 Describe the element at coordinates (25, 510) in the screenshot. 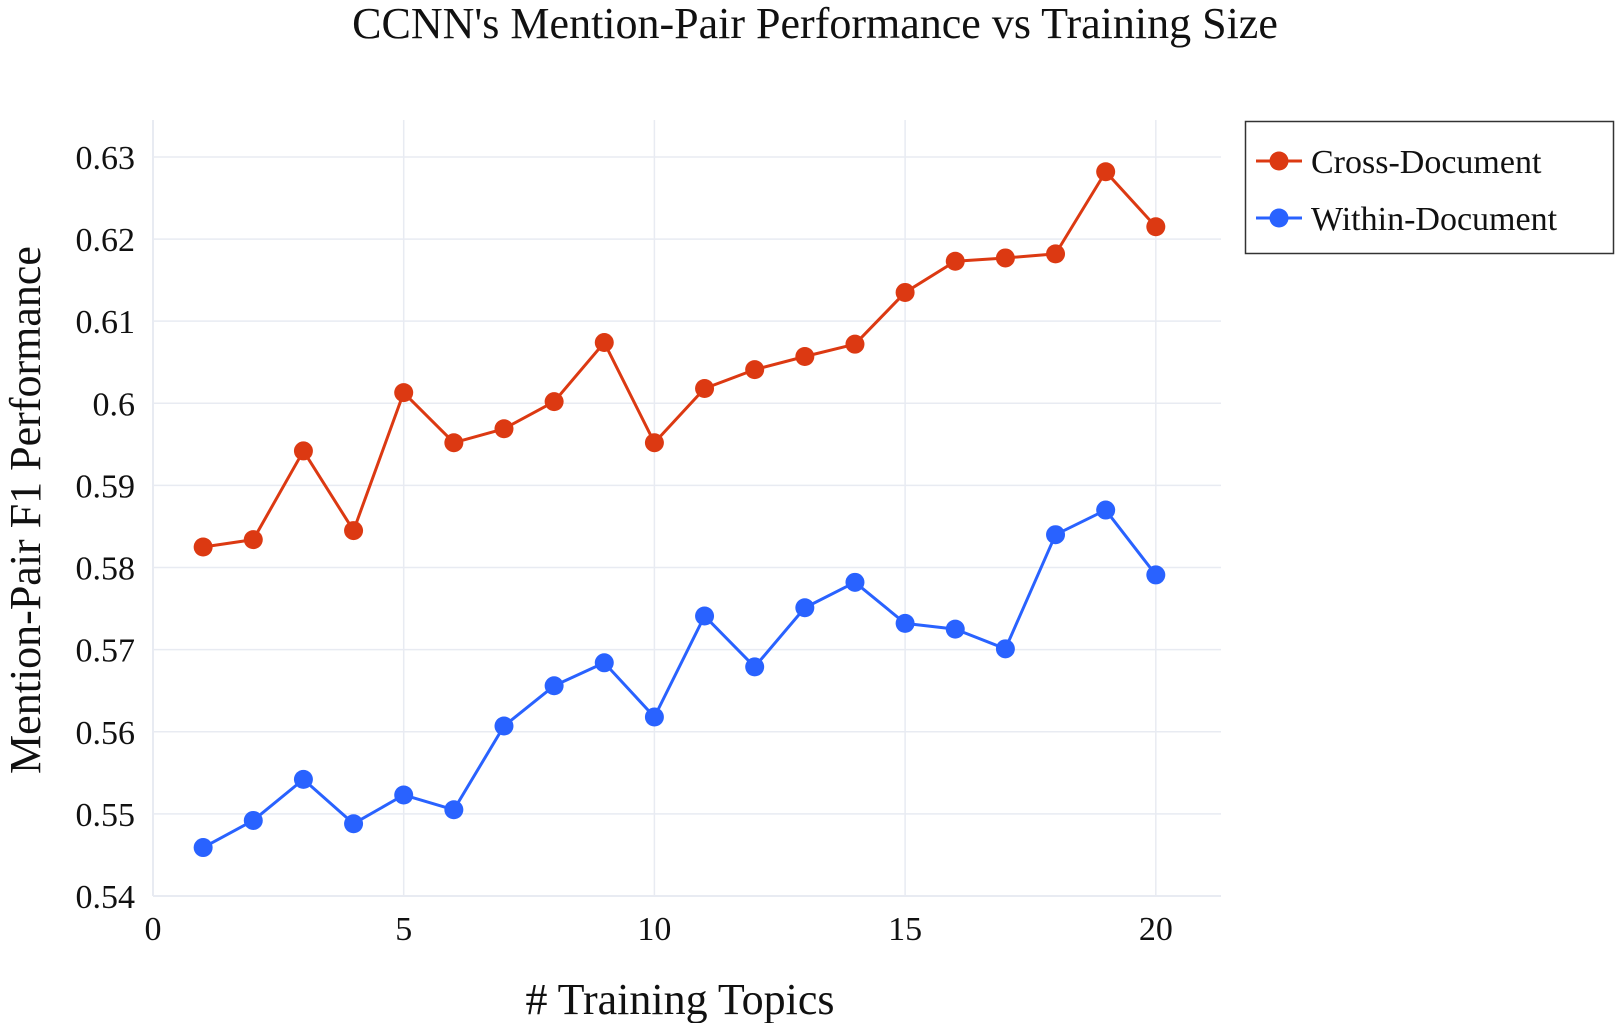

I see `y-axis-title: Mention-Pair F1 Performance` at that location.